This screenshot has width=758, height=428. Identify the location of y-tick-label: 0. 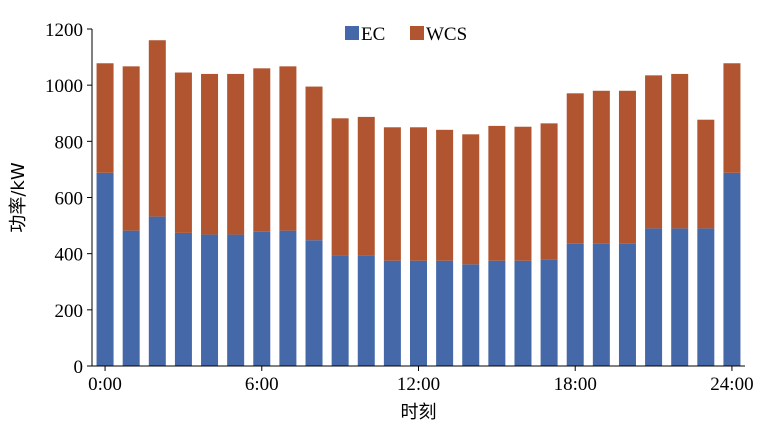
(79, 367).